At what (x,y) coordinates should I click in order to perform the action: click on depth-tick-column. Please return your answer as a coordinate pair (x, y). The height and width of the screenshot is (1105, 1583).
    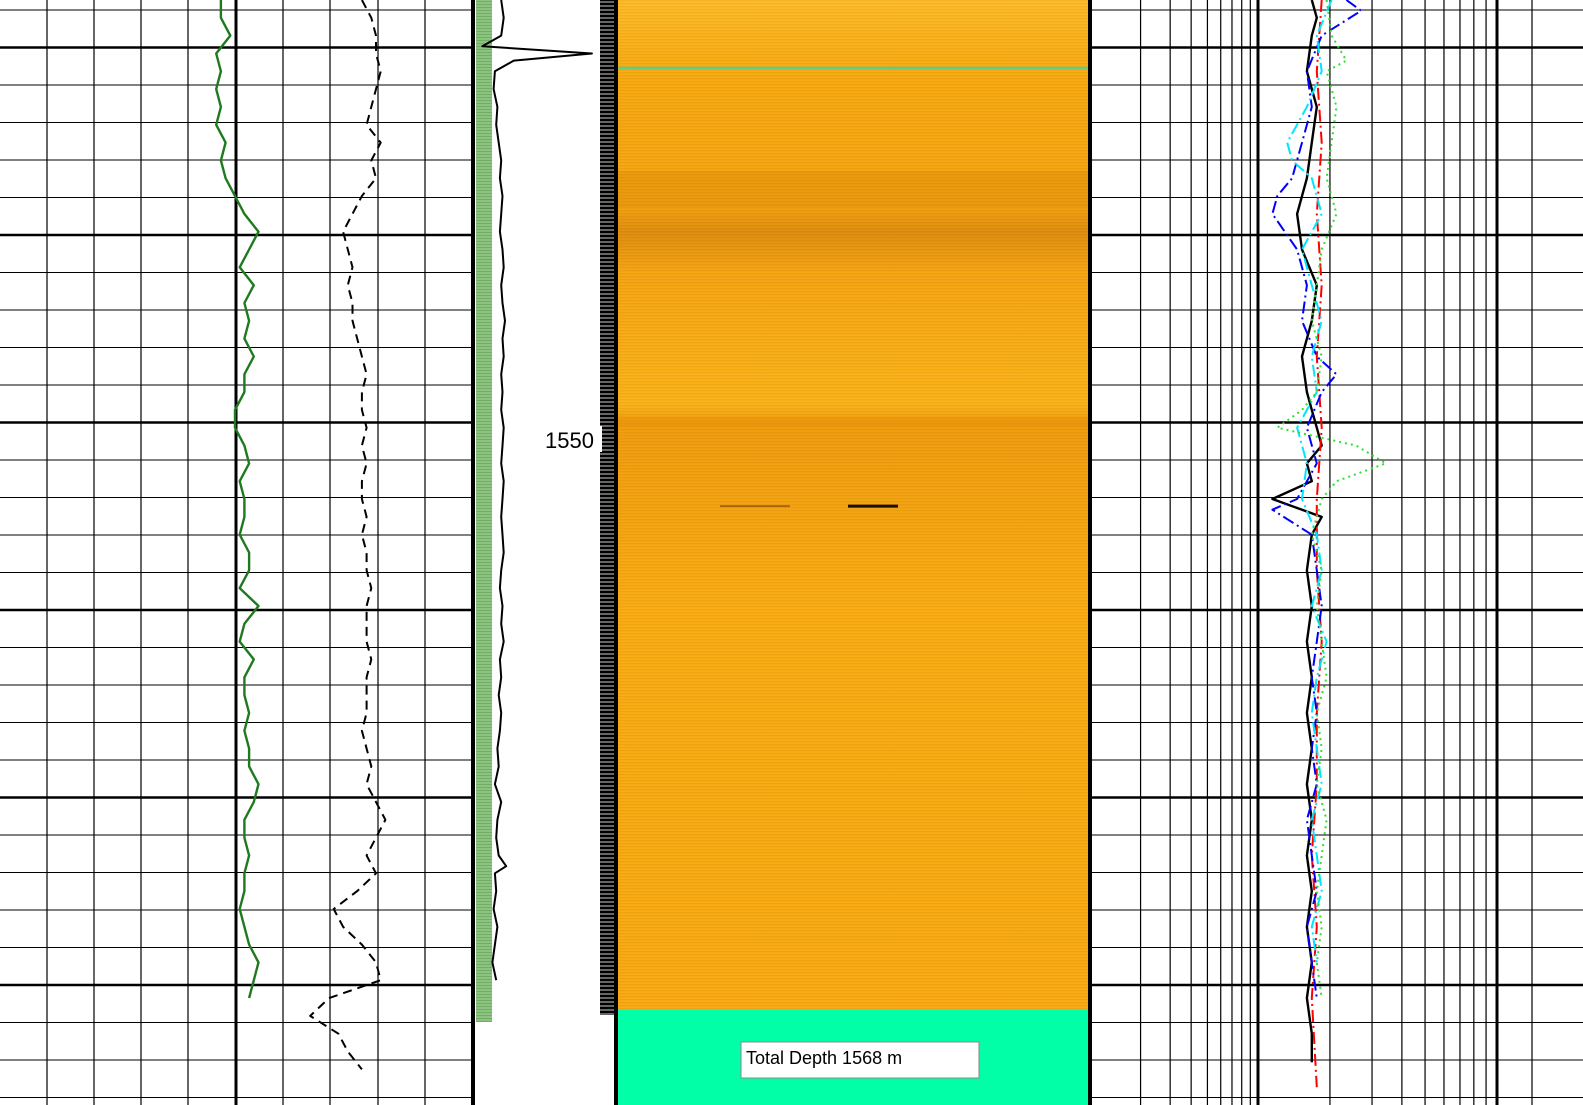
    Looking at the image, I should click on (607, 507).